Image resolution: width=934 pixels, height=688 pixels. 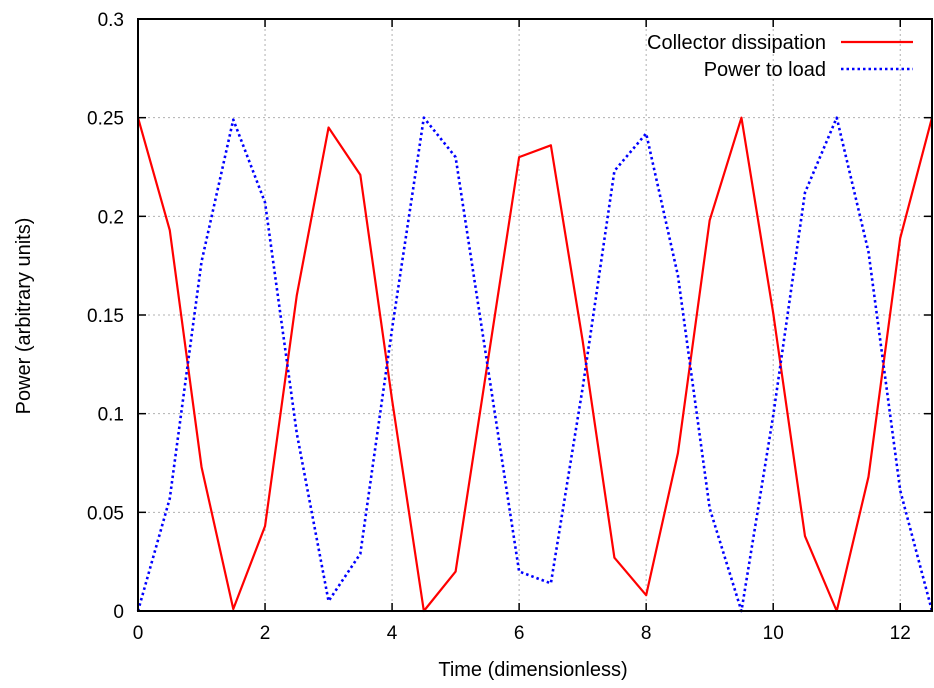 What do you see at coordinates (773, 633) in the screenshot?
I see `x-tick-label: 10` at bounding box center [773, 633].